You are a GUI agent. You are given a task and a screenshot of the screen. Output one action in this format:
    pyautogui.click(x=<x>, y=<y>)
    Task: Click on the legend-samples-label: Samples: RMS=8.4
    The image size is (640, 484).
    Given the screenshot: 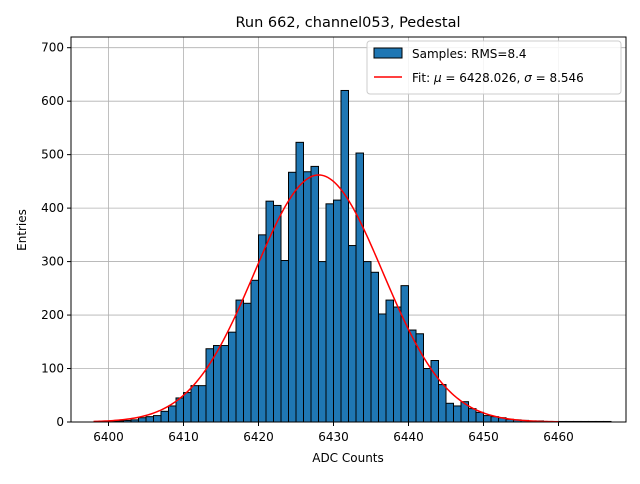 What is the action you would take?
    pyautogui.click(x=469, y=54)
    